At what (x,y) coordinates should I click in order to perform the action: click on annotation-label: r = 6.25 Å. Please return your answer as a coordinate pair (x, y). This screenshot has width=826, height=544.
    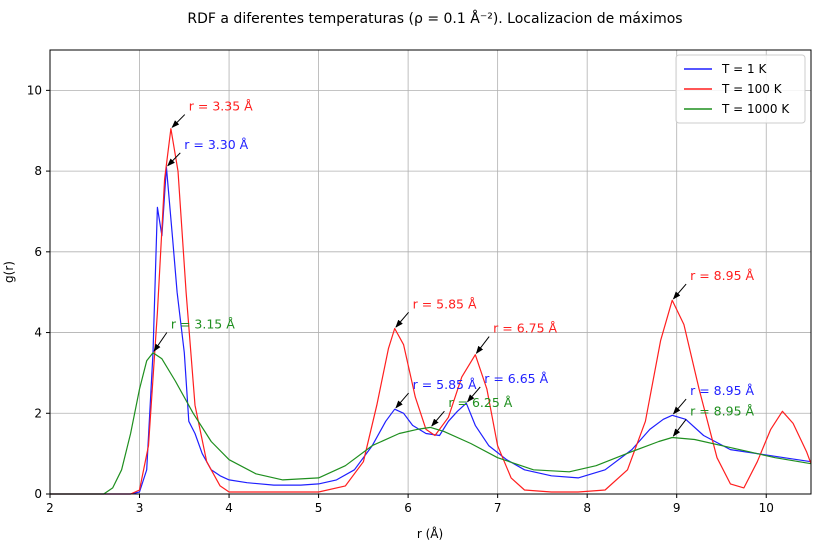
    Looking at the image, I should click on (480, 402).